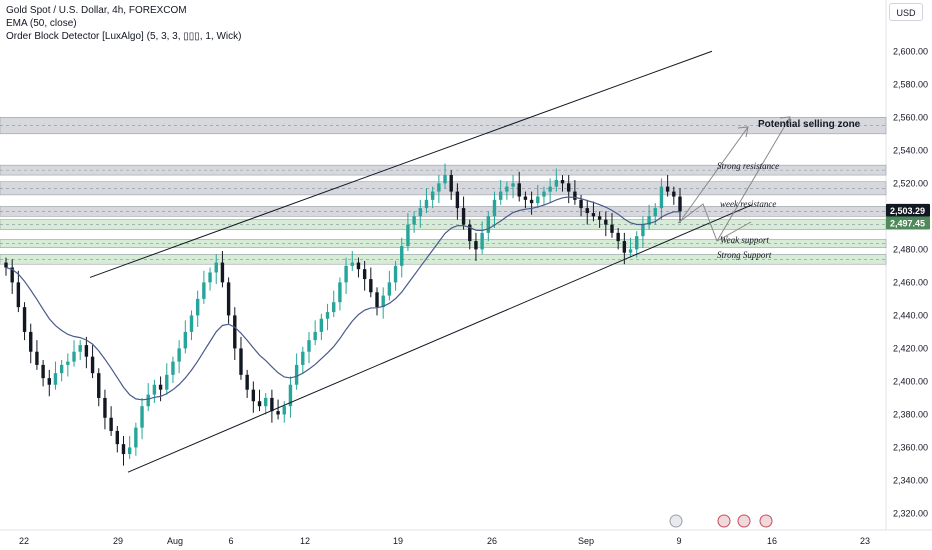 The width and height of the screenshot is (932, 550). What do you see at coordinates (748, 204) in the screenshot?
I see `annotation-weak-res: week resistance` at bounding box center [748, 204].